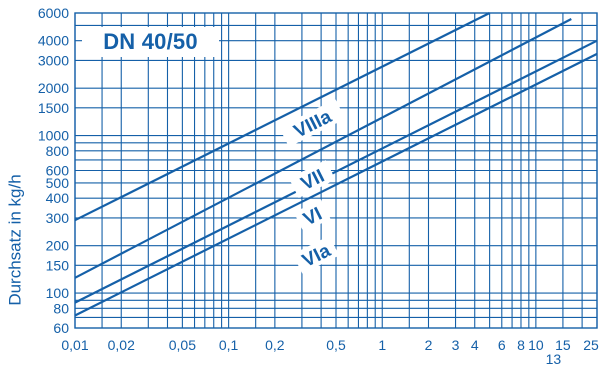 Image resolution: width=606 pixels, height=367 pixels. Describe the element at coordinates (121, 345) in the screenshot. I see `x-tick-label: 0,02` at that location.